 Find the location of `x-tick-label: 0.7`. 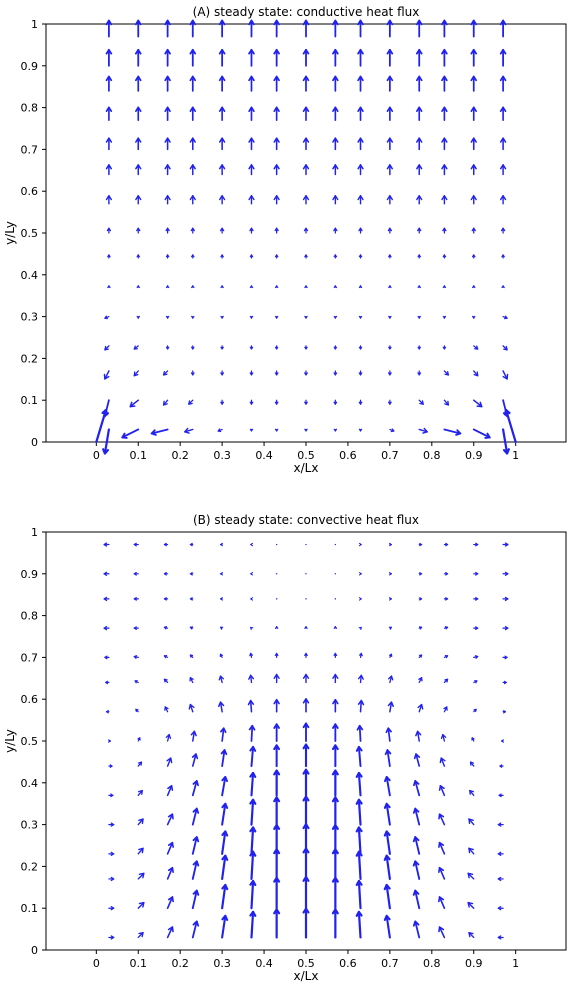

x-tick-label: 0.7 is located at coordinates (390, 455).